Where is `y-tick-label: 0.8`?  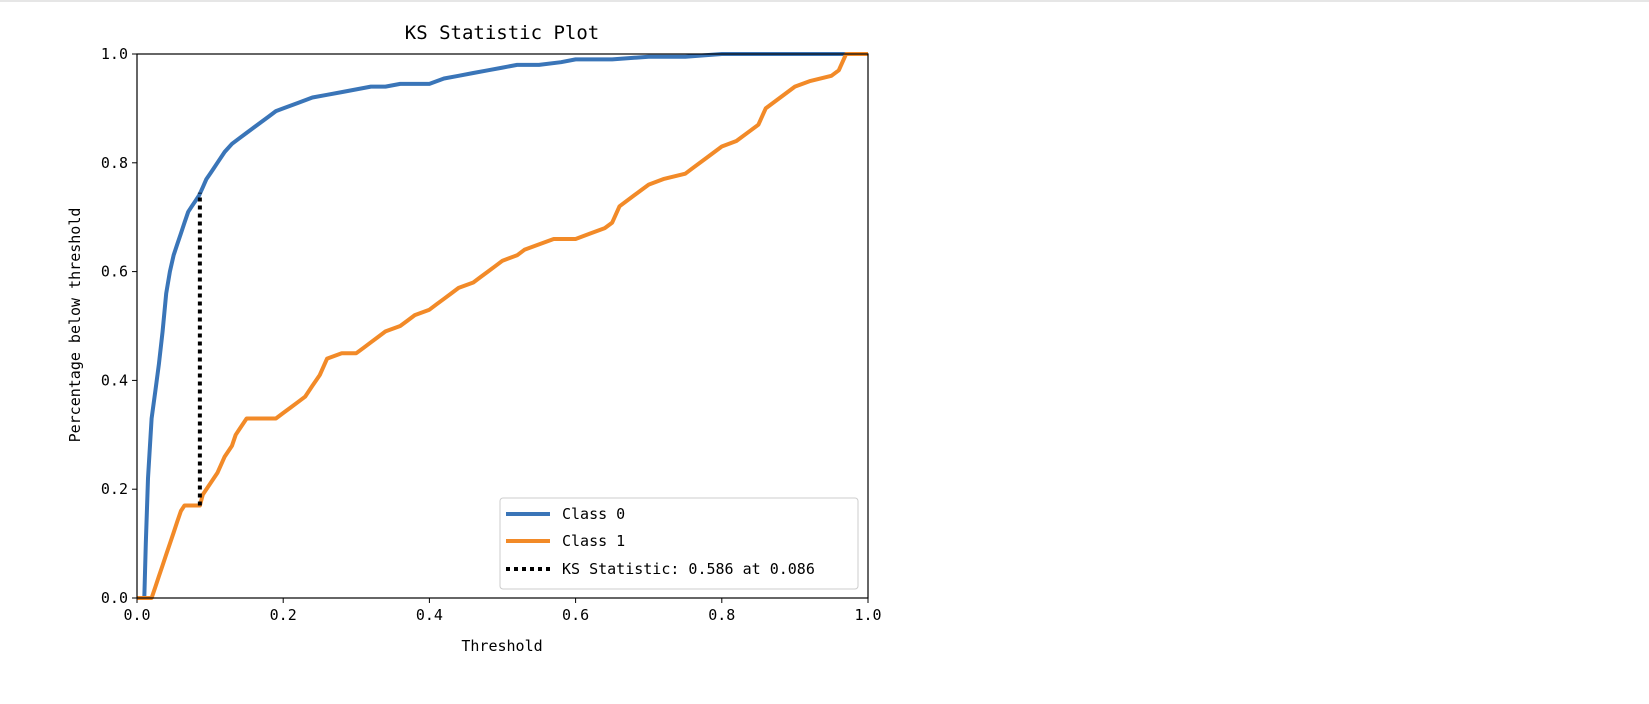 y-tick-label: 0.8 is located at coordinates (114, 163).